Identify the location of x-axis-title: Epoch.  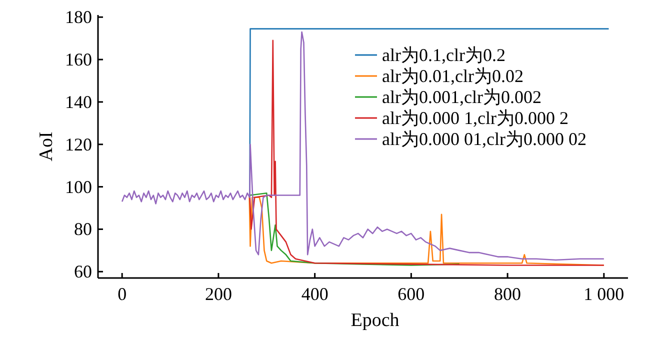
(375, 320).